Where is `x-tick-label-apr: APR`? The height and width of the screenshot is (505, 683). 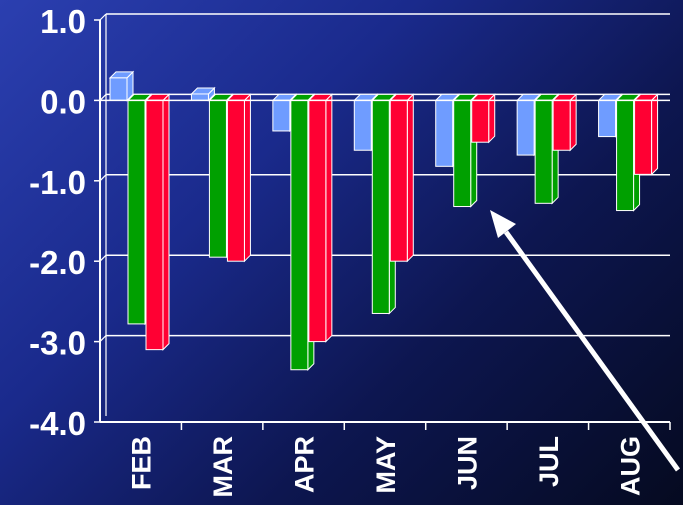
x-tick-label-apr: APR is located at coordinates (305, 464).